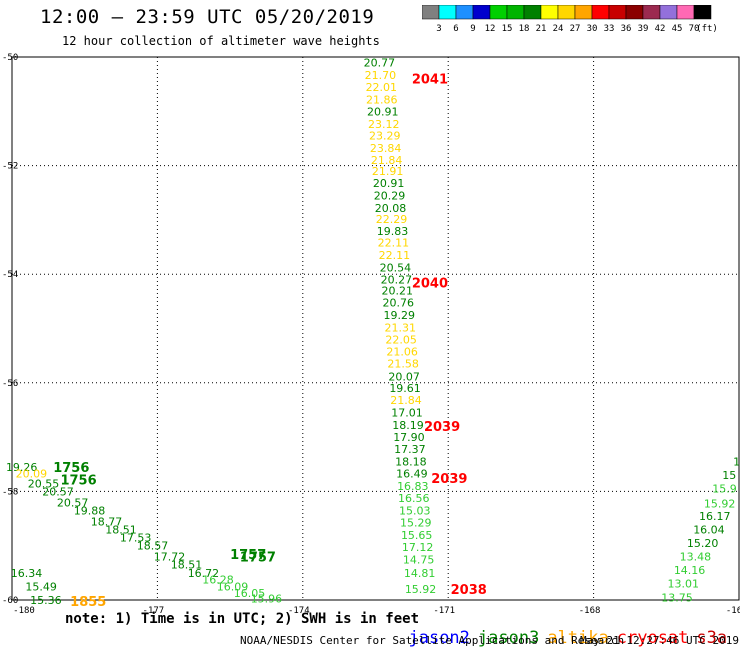 This screenshot has width=740, height=650. What do you see at coordinates (248, 555) in the screenshot?
I see `pass-time-label: 1757` at bounding box center [248, 555].